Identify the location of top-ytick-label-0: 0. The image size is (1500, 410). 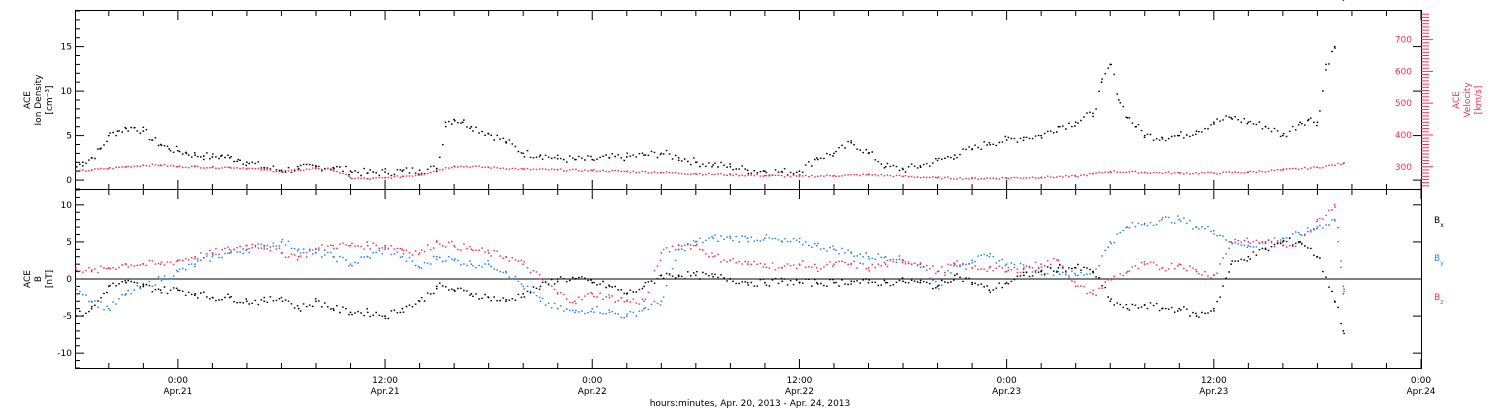
(69, 181).